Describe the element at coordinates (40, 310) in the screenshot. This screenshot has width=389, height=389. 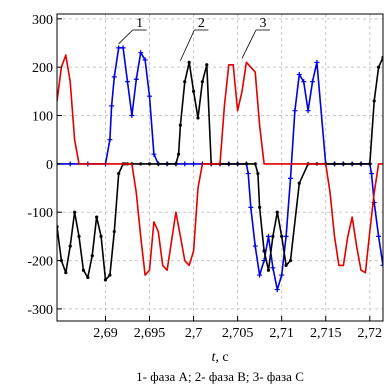
I see `y-tick-label: -300` at that location.